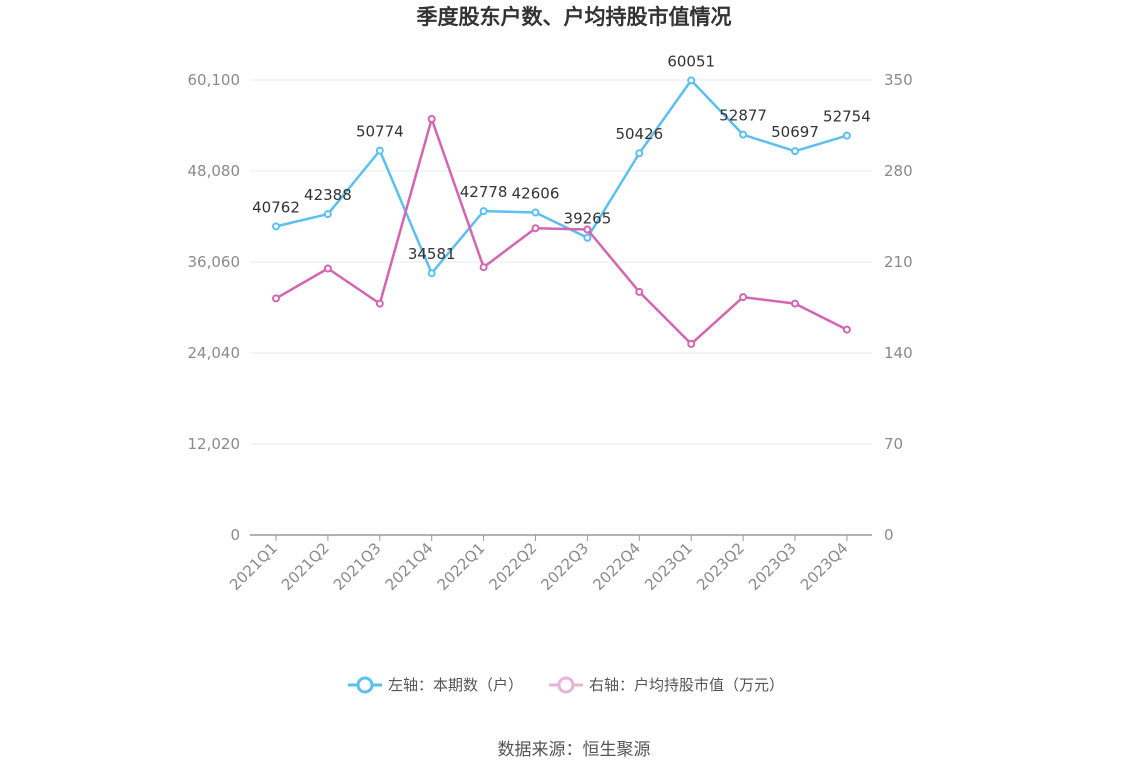  Describe the element at coordinates (305, 566) in the screenshot. I see `x-tick-label: 2021Q2` at that location.